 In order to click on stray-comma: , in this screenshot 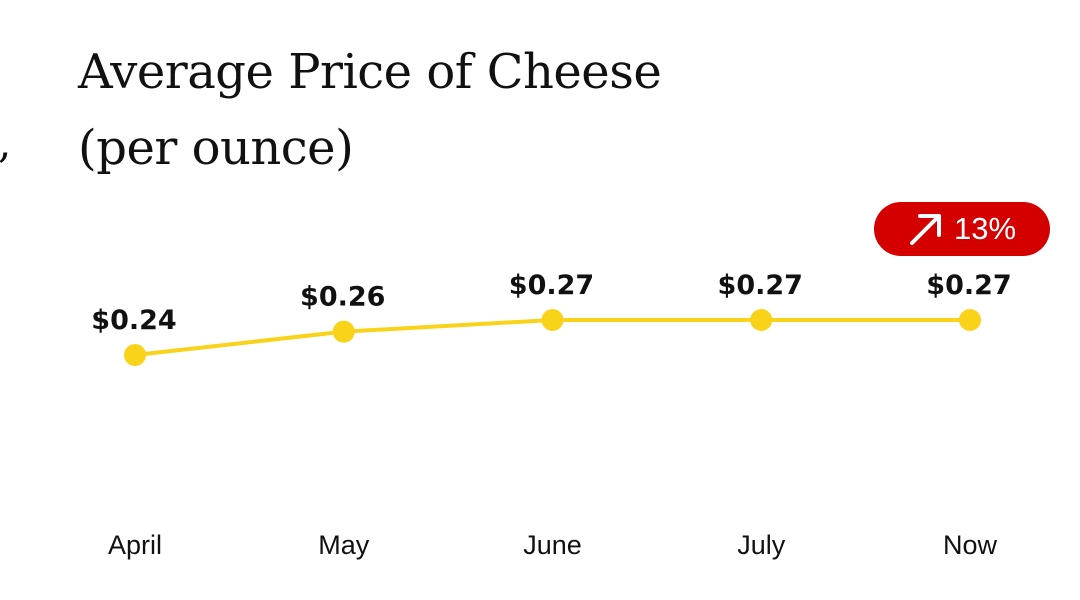, I will do `click(5, 143)`.